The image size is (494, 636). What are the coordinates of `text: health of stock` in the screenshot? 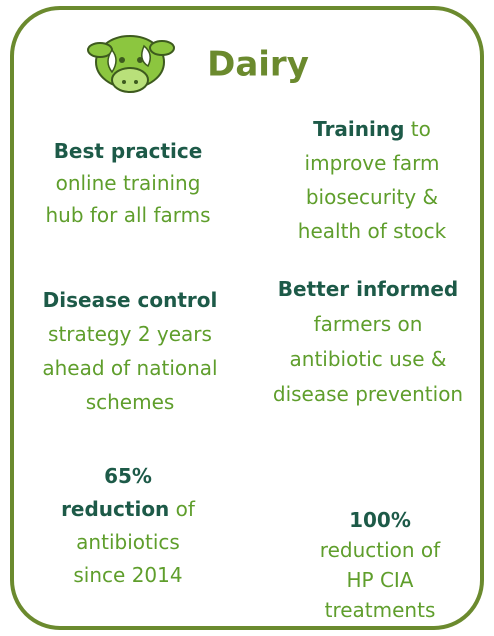 It's located at (372, 231).